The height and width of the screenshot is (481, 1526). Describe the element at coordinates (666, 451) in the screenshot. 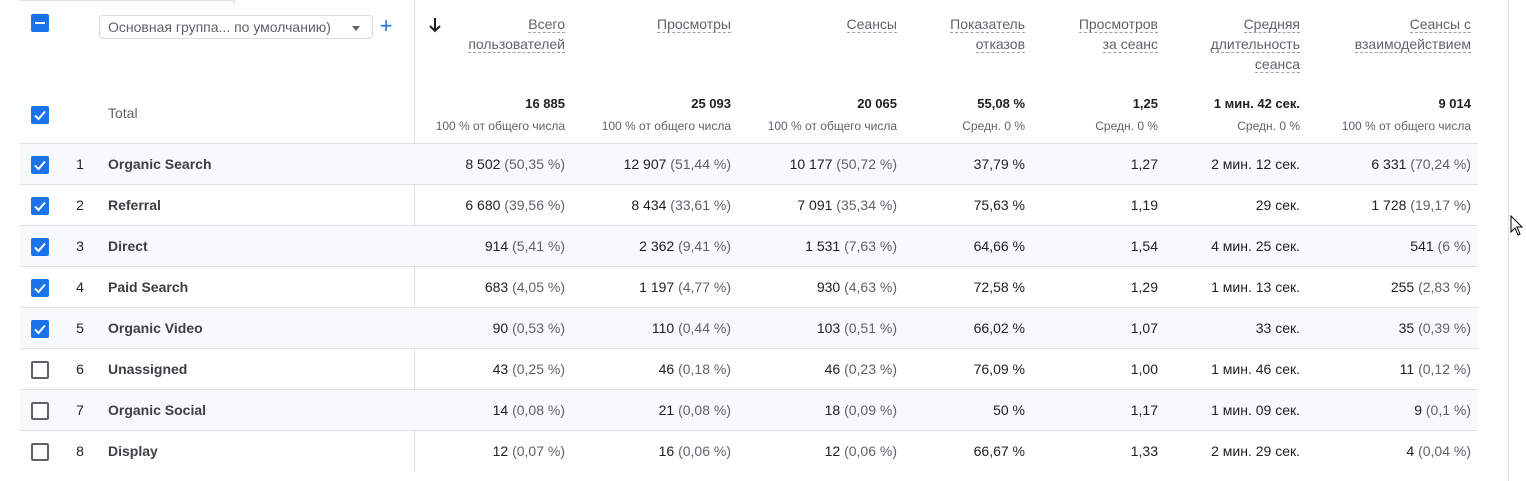

I see `cell-value: 16` at that location.